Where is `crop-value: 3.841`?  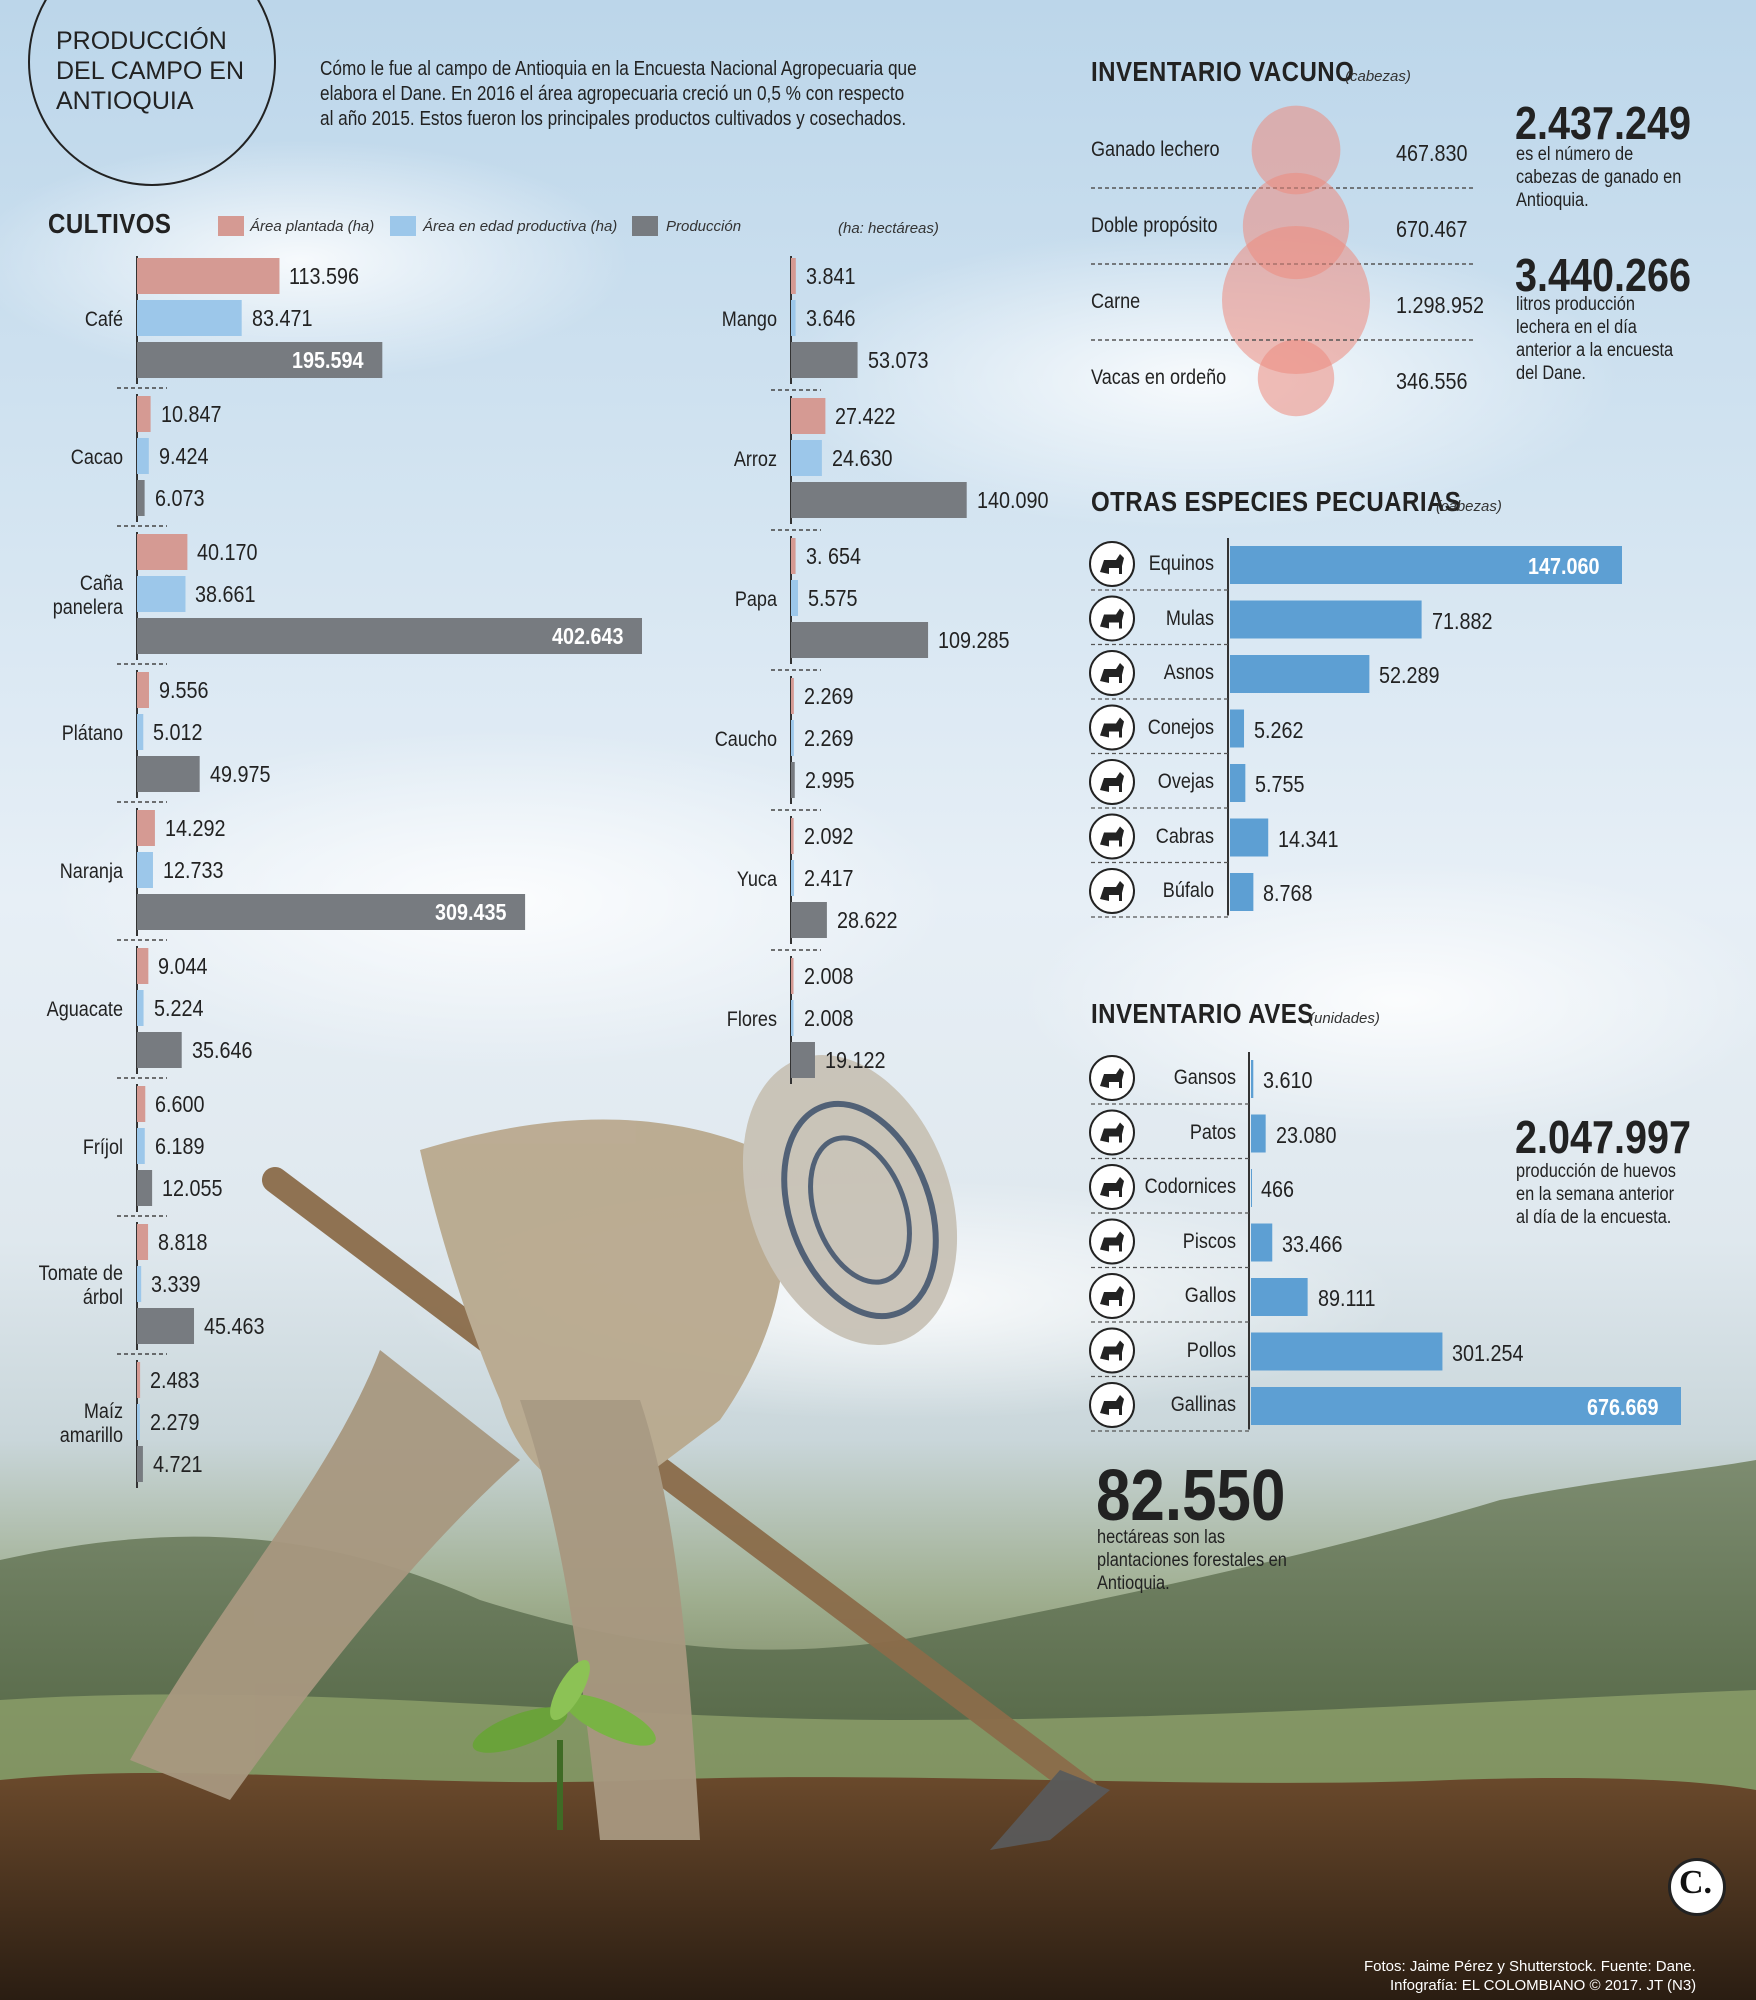
crop-value: 3.841 is located at coordinates (830, 276).